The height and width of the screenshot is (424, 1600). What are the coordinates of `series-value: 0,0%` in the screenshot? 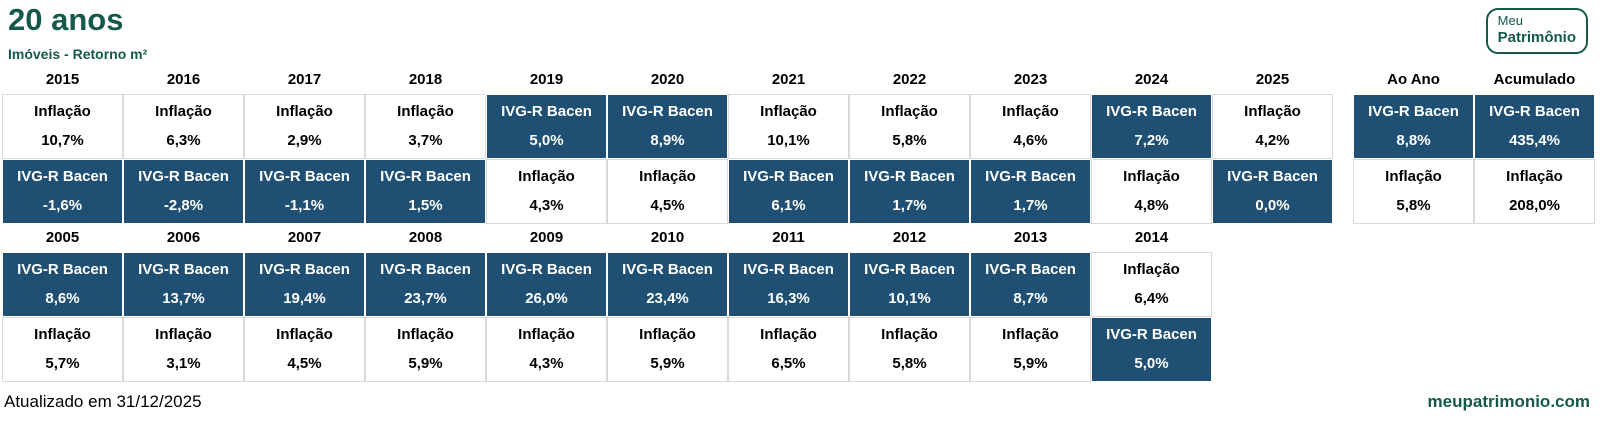 It's located at (1272, 205).